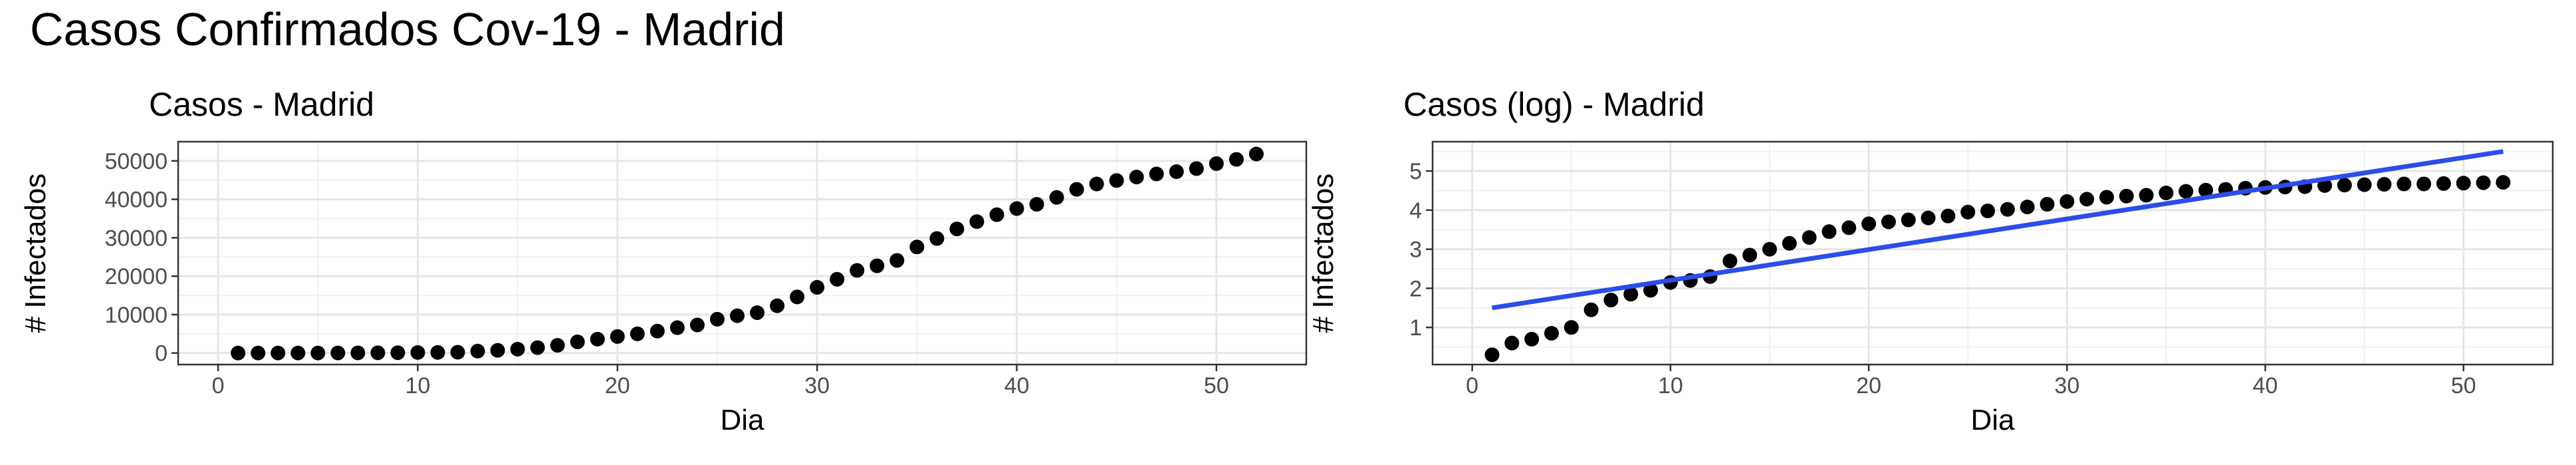  I want to click on y-tick-label: 20000, so click(136, 276).